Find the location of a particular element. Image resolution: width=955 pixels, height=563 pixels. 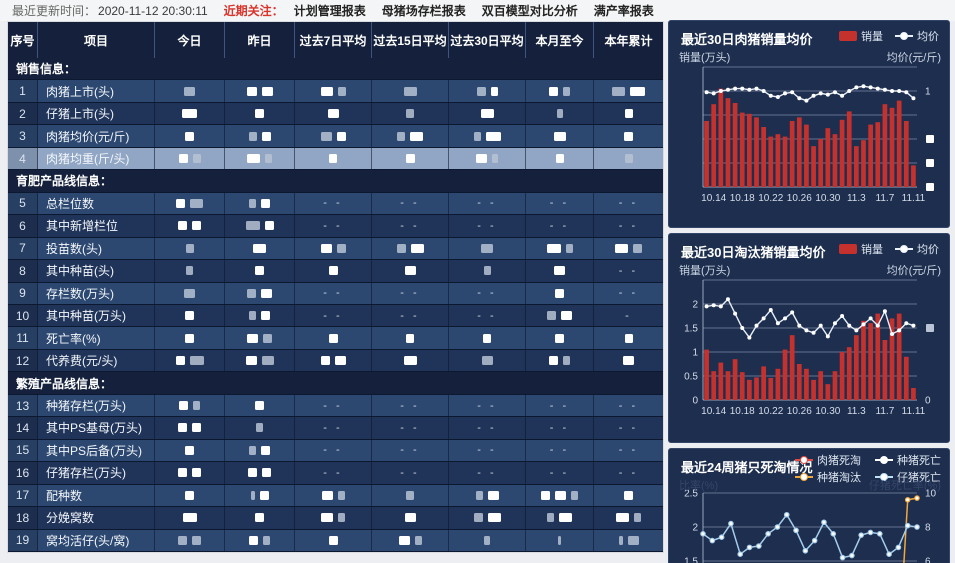

table-row: 12 代养费(元/头) is located at coordinates (335, 361).